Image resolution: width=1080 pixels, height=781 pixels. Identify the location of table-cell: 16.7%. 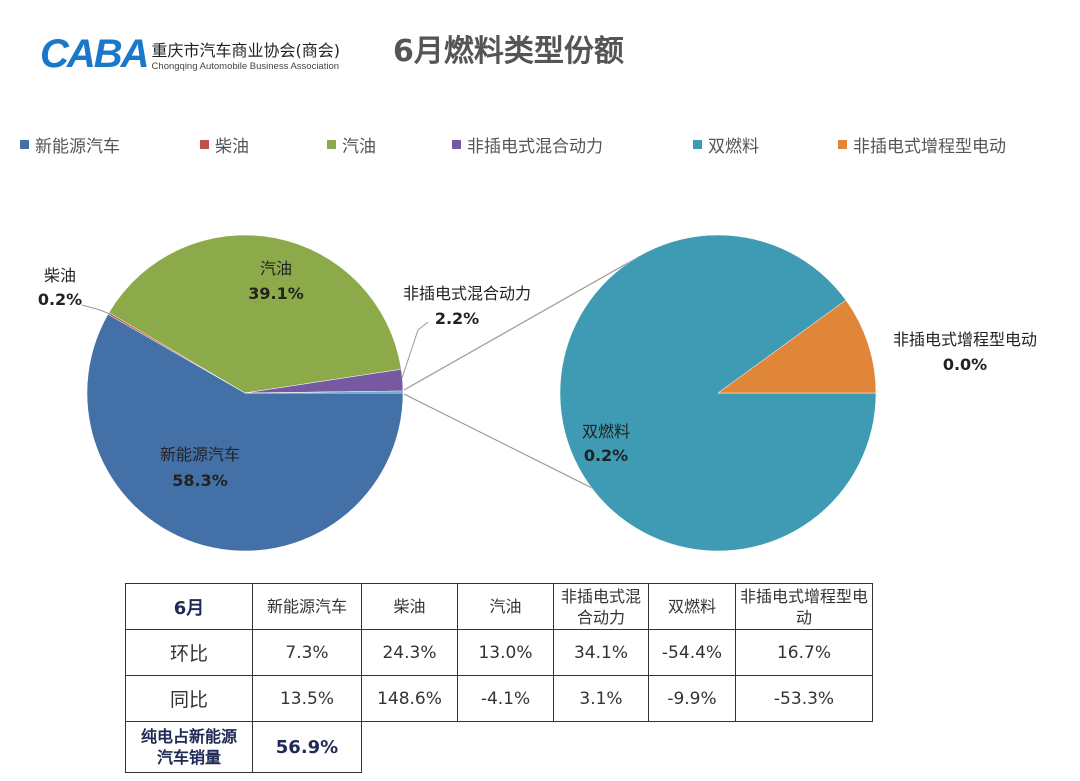
(804, 652).